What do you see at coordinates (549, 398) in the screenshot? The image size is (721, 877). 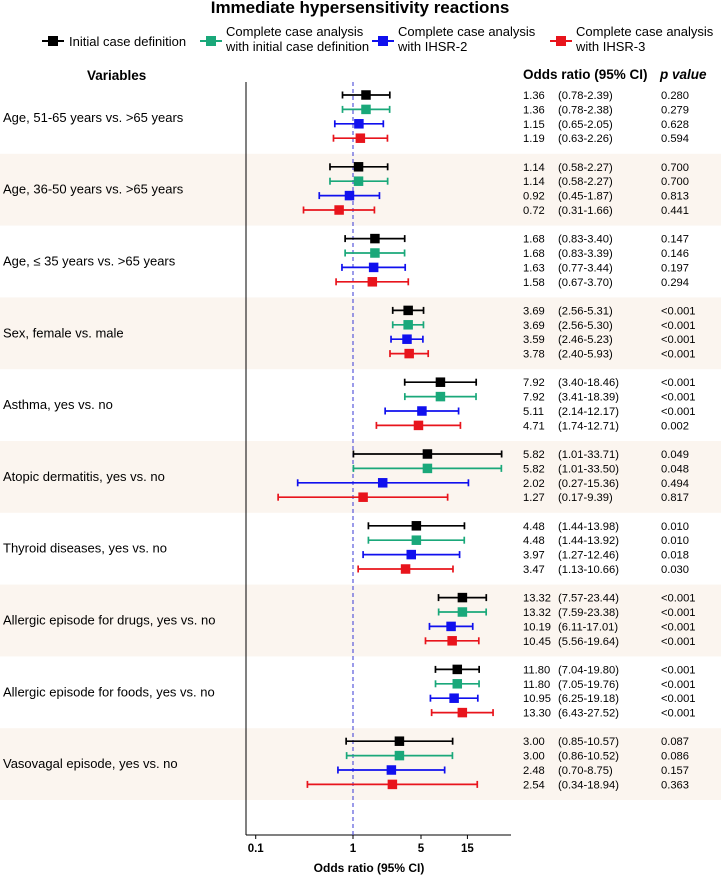 I see `forest-row: 7.92 (3.41-18.39) <0.001` at bounding box center [549, 398].